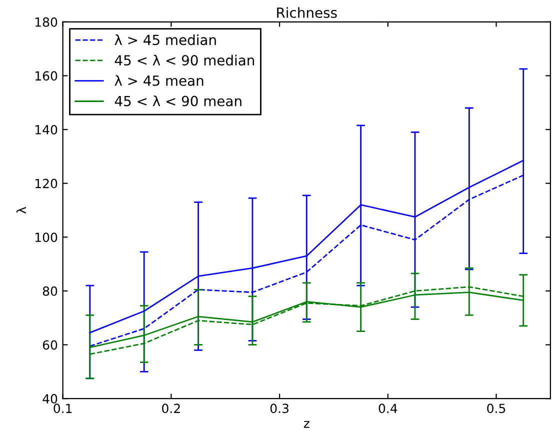  What do you see at coordinates (50, 399) in the screenshot?
I see `y-tick-label: 40` at bounding box center [50, 399].